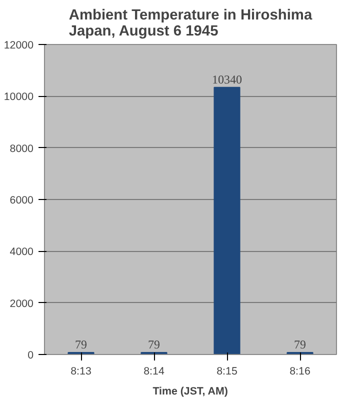 This screenshot has width=341, height=400. What do you see at coordinates (190, 392) in the screenshot?
I see `x-axis-title: Time (JST, AM)` at bounding box center [190, 392].